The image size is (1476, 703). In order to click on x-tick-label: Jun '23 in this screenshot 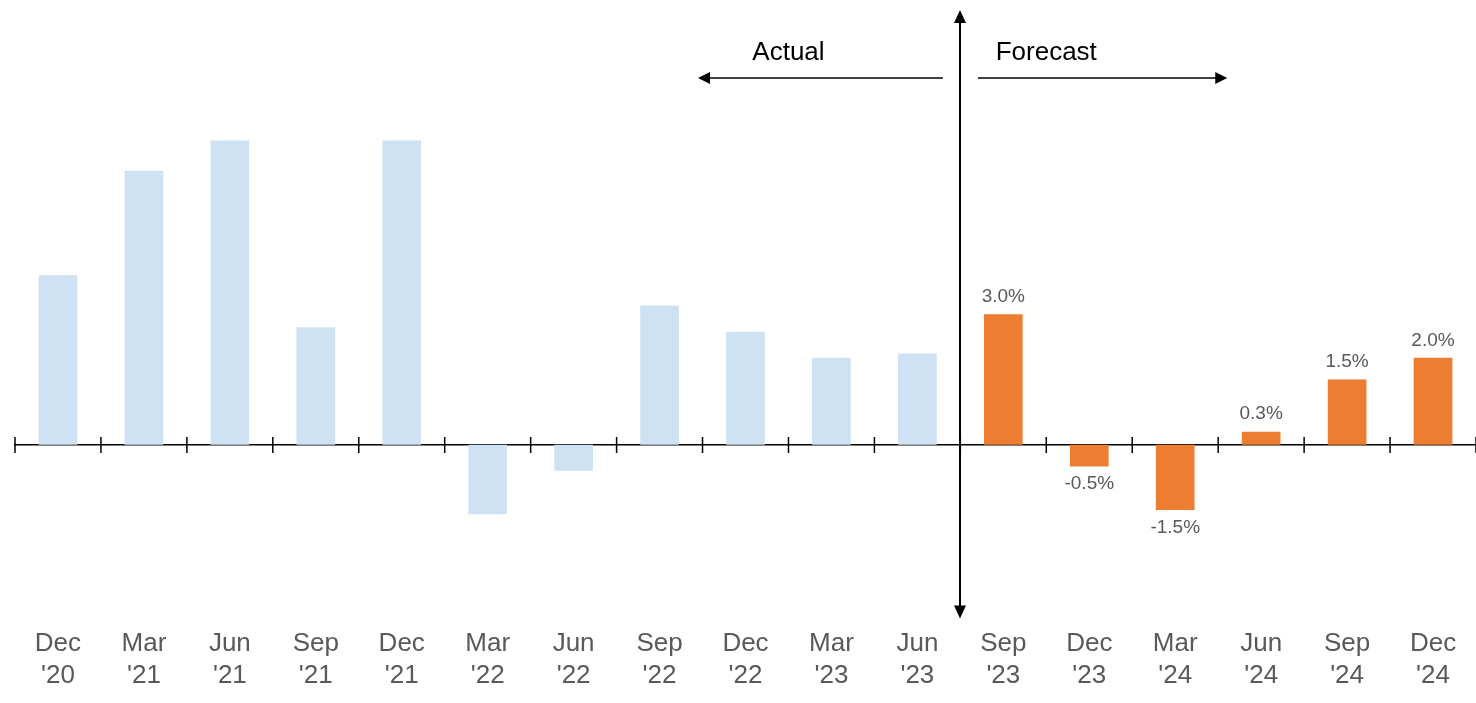, I will do `click(917, 658)`.